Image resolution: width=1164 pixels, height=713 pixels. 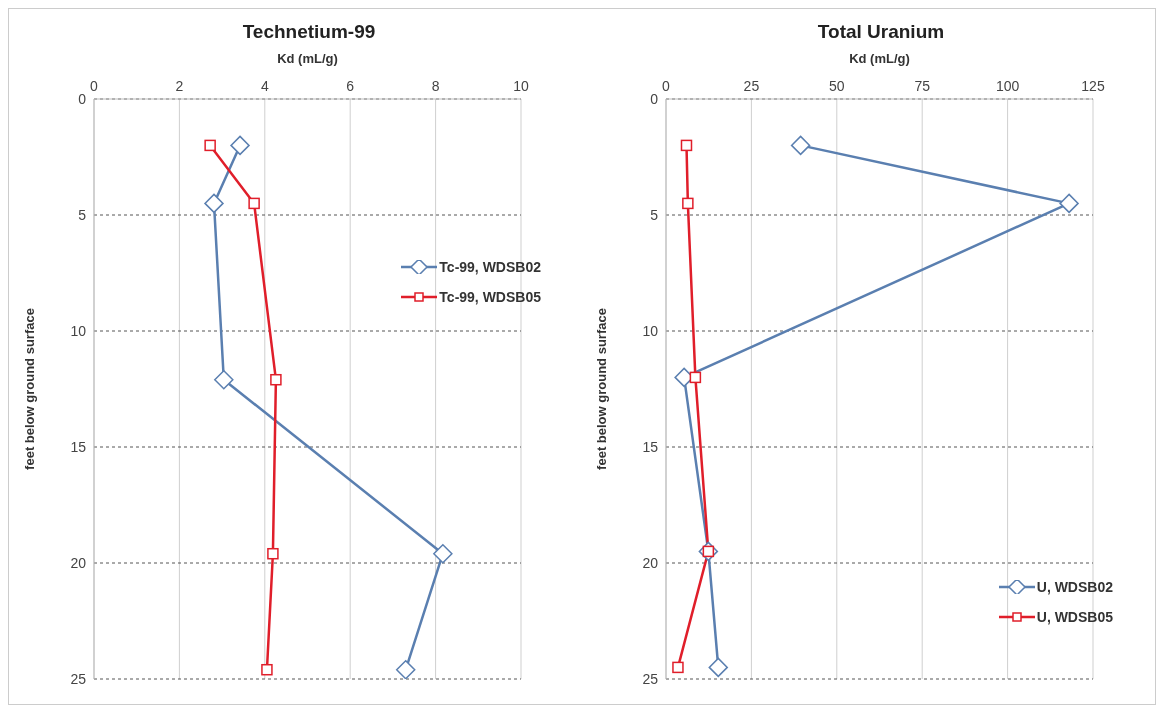 I want to click on x-tick-label: 6, so click(x=350, y=86).